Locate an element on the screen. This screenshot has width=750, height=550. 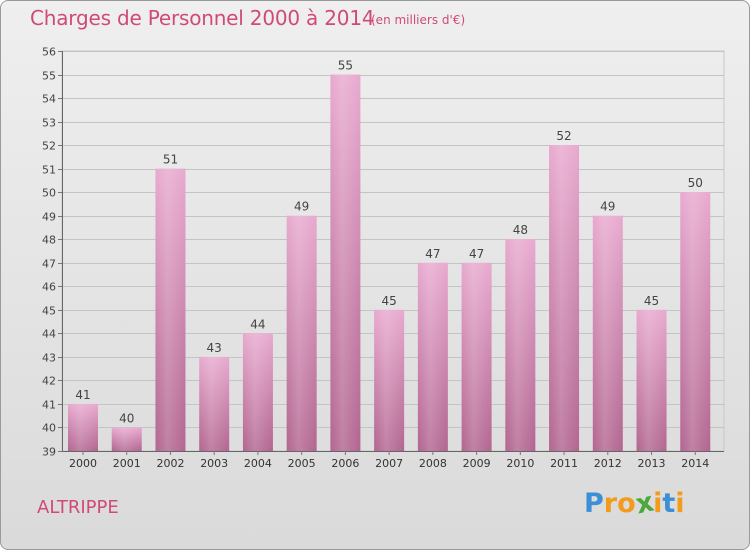
data-label: 52 is located at coordinates (563, 136).